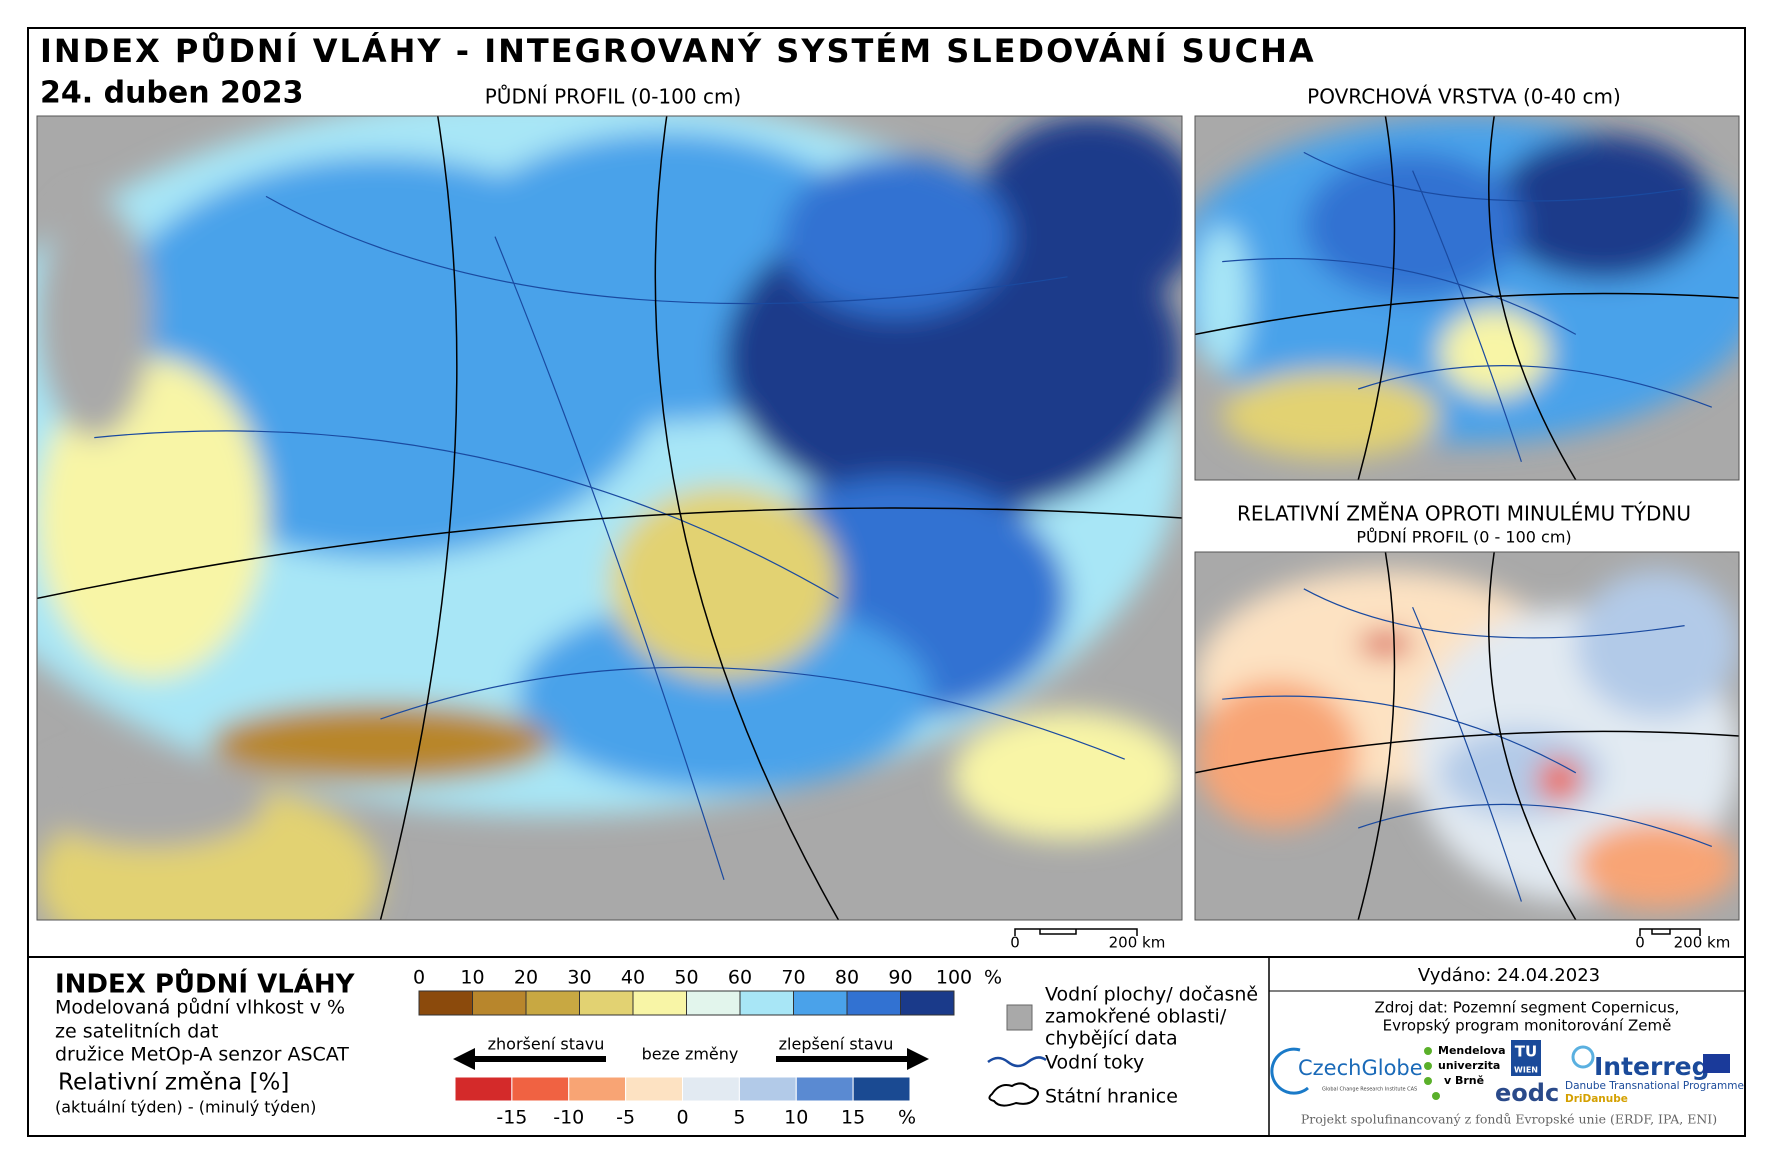 The width and height of the screenshot is (1772, 1160). Describe the element at coordinates (1472, 1050) in the screenshot. I see `logo-mendel: Mendelova` at that location.